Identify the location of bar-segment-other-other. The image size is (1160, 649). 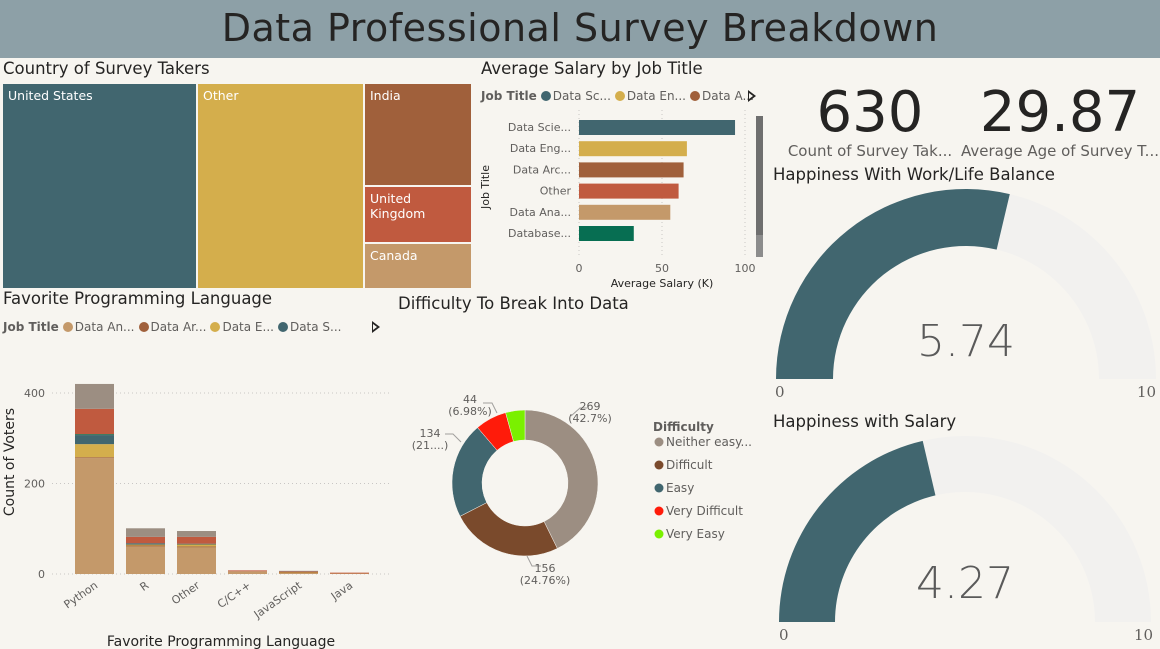
(196, 540).